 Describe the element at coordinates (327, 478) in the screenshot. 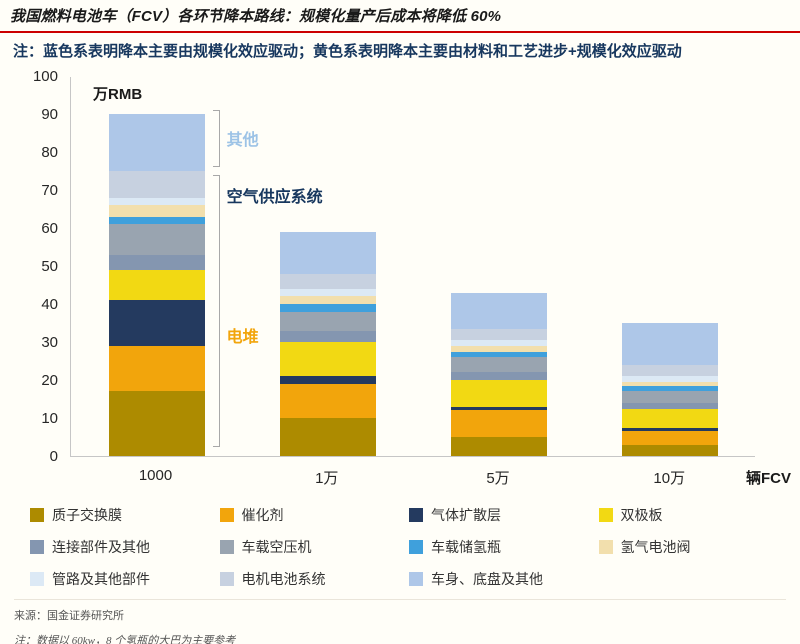

I see `x-tick-label-1万: 1万` at that location.